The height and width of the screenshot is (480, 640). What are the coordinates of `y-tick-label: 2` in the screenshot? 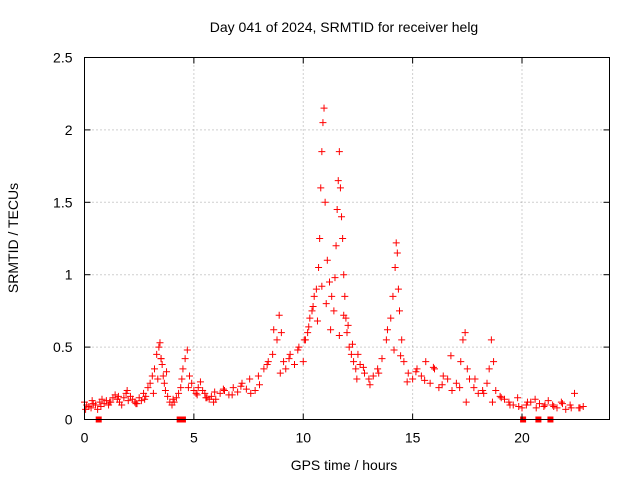 It's located at (69, 130).